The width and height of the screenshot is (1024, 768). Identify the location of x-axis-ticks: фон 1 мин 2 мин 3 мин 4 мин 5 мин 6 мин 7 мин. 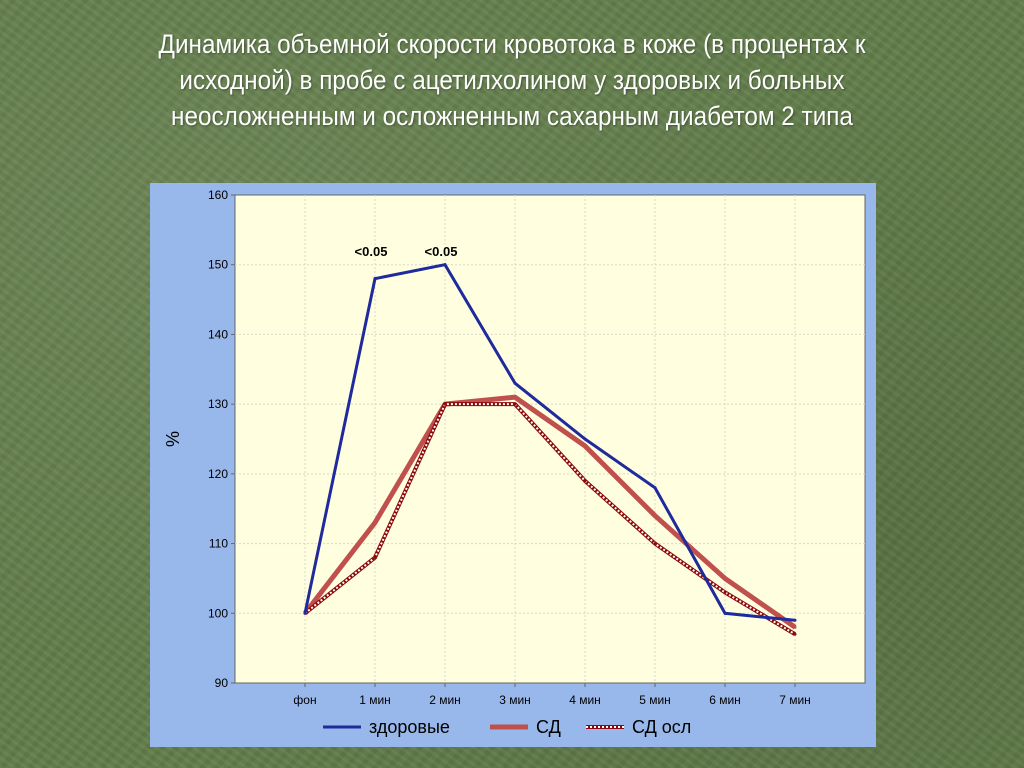
(552, 695).